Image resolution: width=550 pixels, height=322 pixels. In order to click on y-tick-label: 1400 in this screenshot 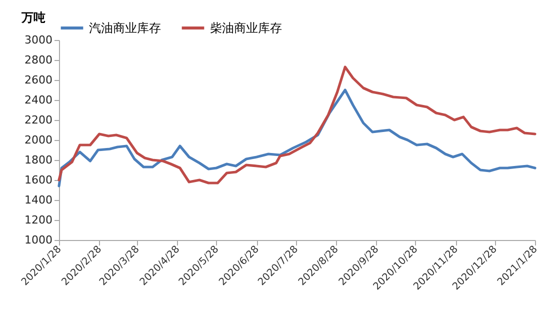, I will do `click(38, 200)`.